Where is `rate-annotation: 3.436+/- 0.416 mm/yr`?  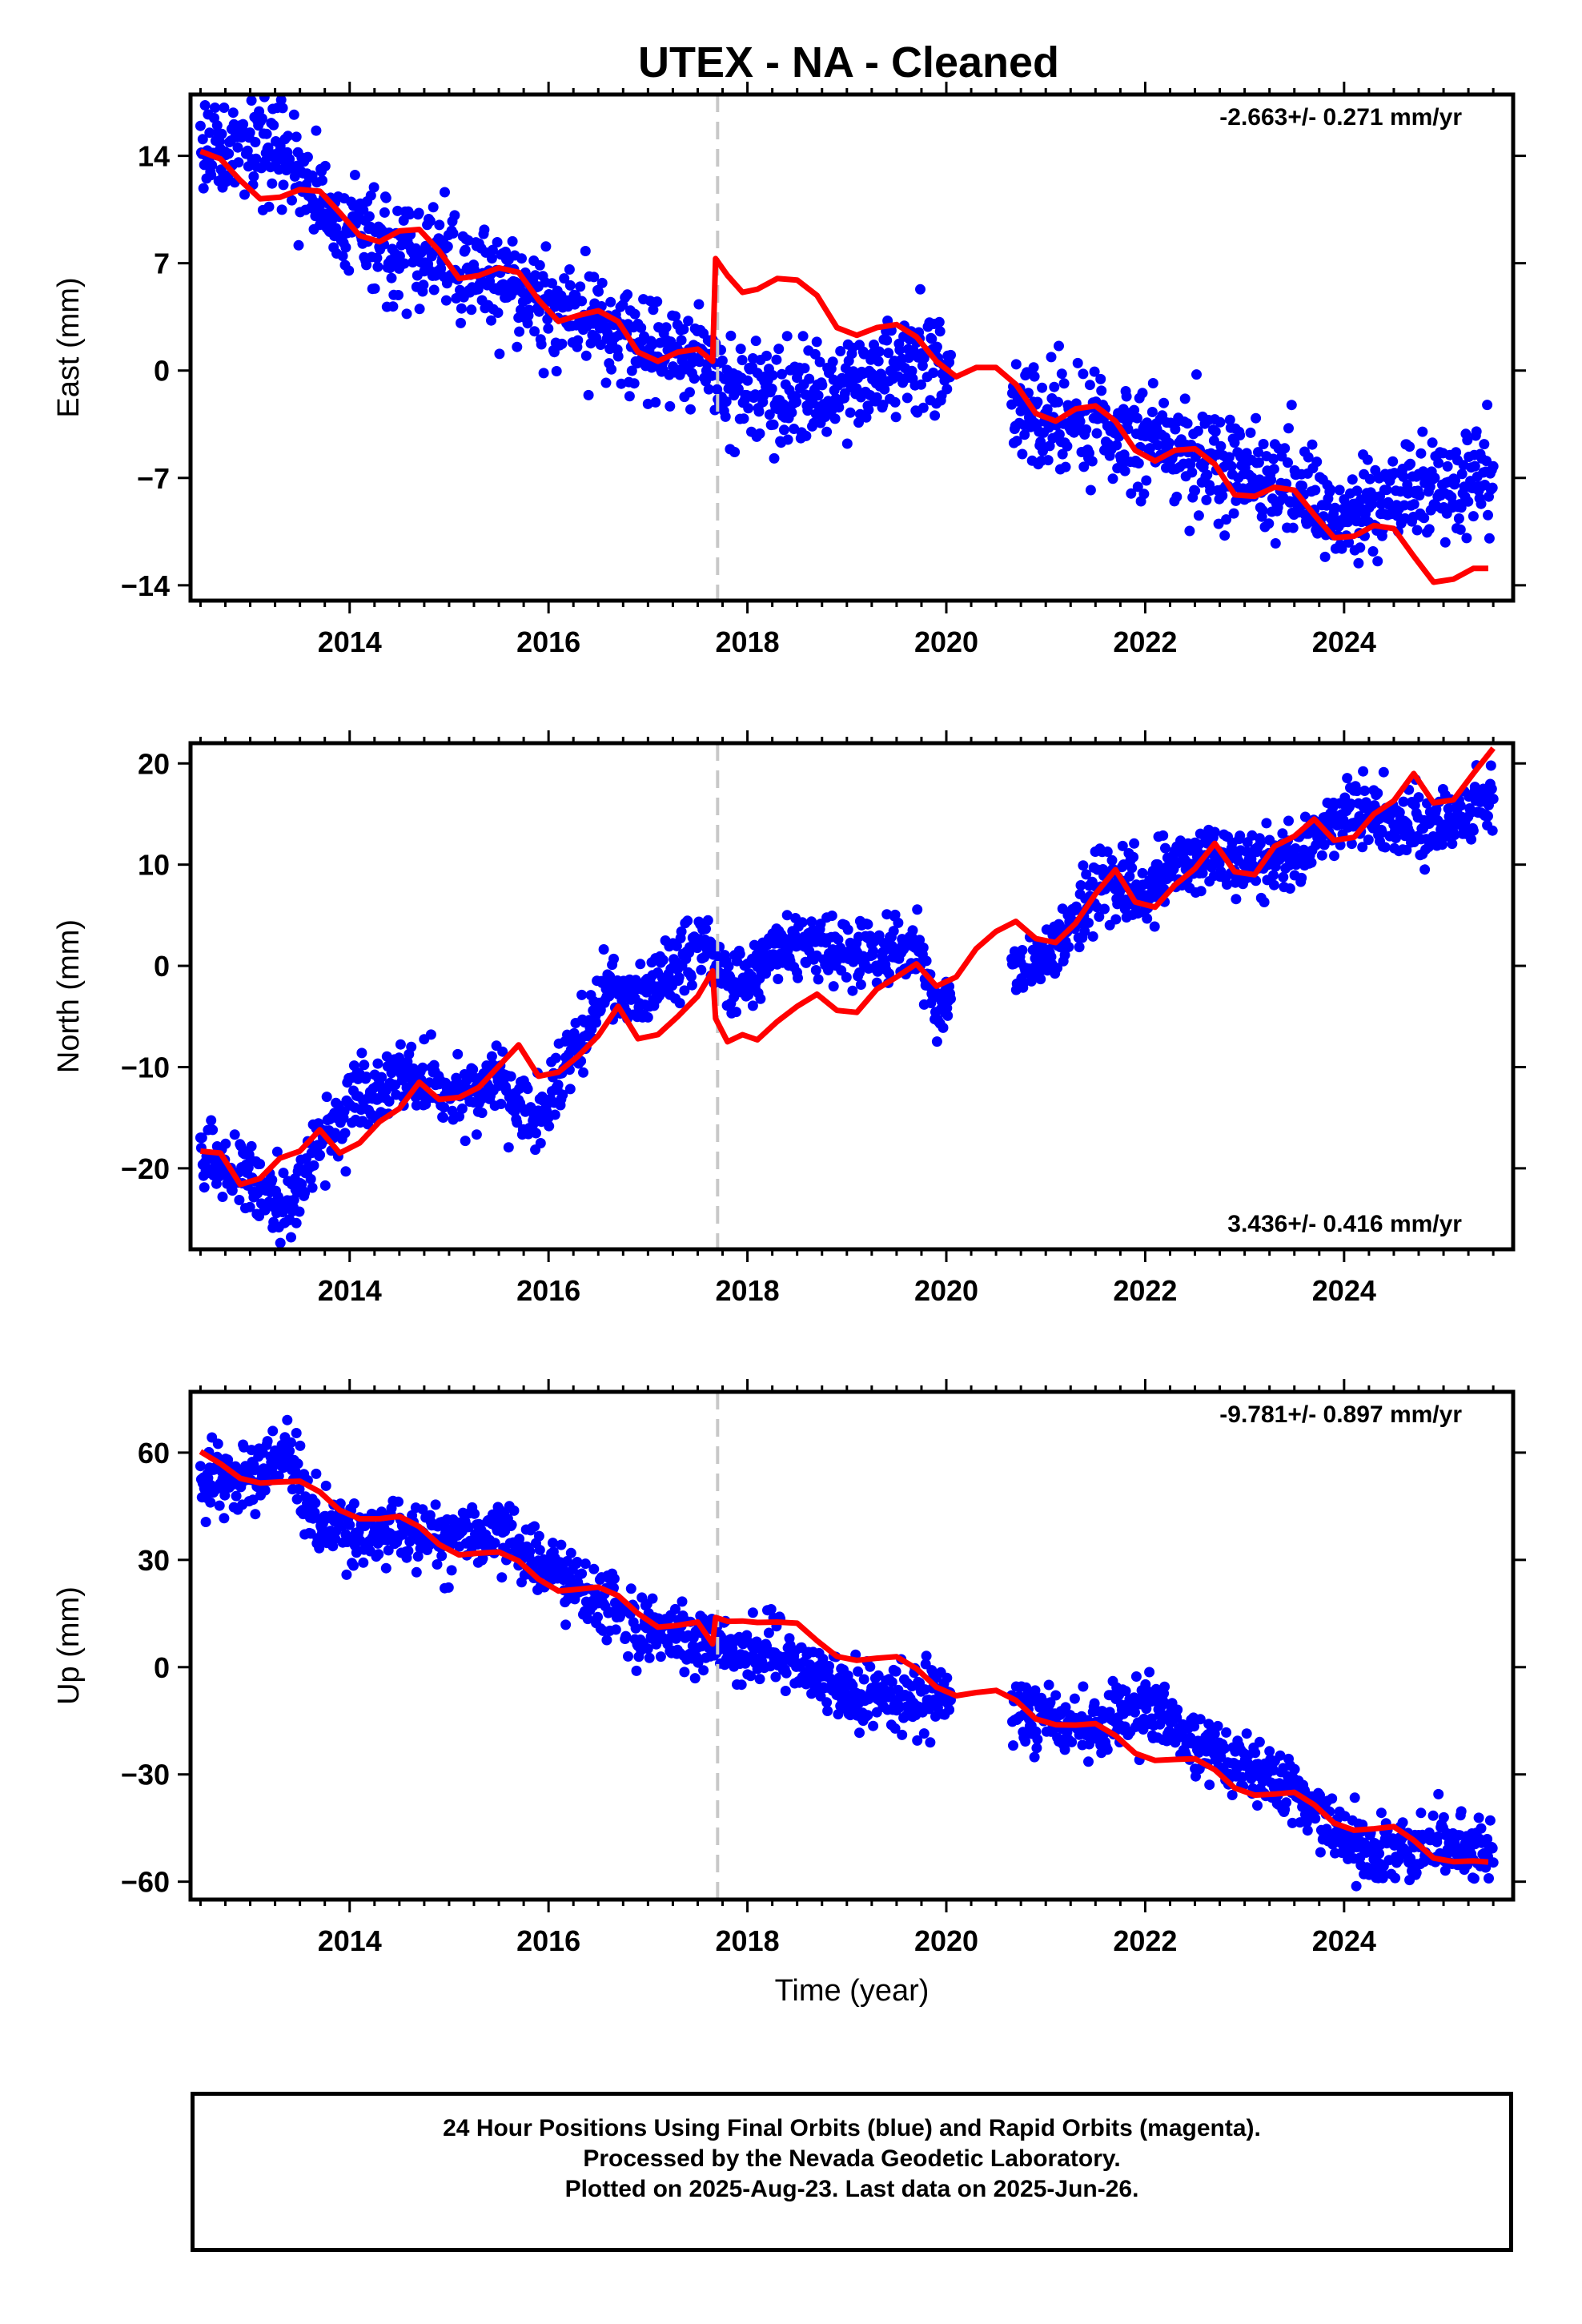
rate-annotation: 3.436+/- 0.416 mm/yr is located at coordinates (1344, 1224).